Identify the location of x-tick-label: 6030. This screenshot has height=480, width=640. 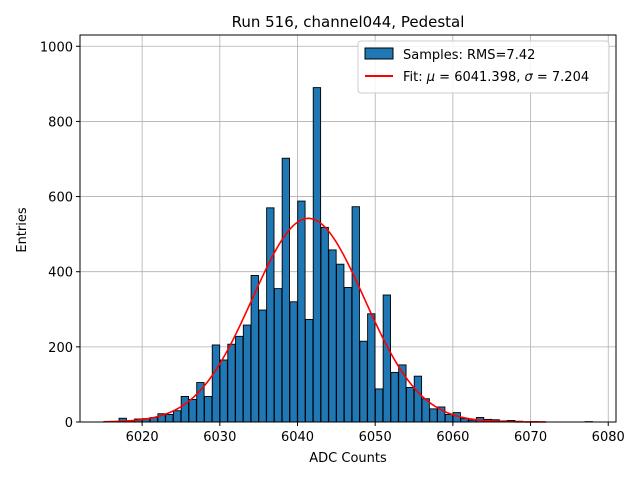
(219, 437).